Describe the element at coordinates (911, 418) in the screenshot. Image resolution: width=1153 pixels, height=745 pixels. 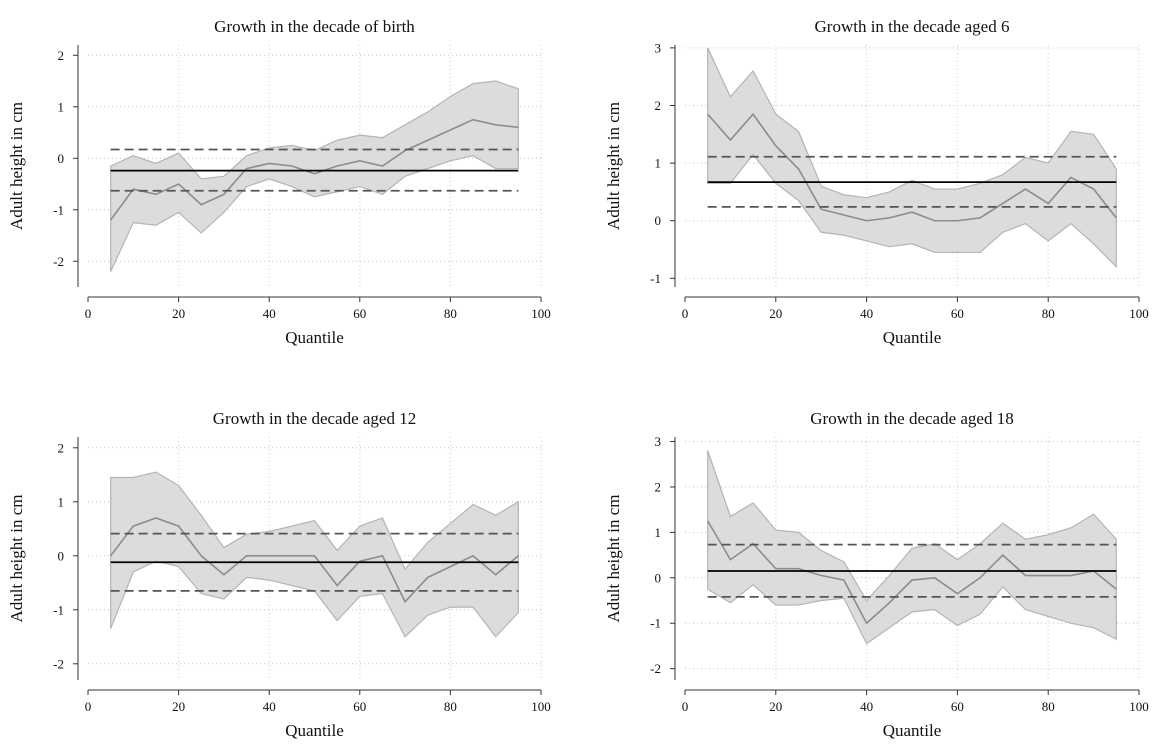
I see `chart-title: Growth in the decade aged 18` at that location.